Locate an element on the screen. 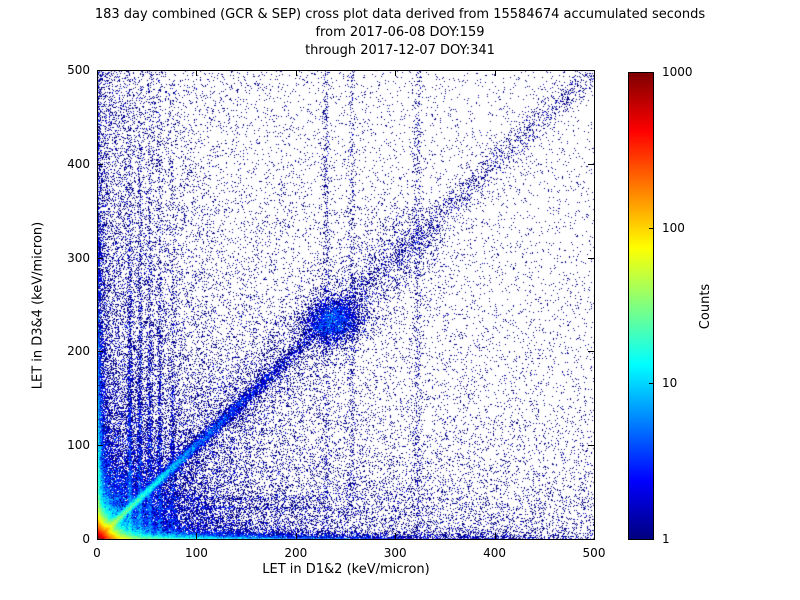 Image resolution: width=800 pixels, height=600 pixels. colorbar-tick-label: 100 is located at coordinates (673, 227).